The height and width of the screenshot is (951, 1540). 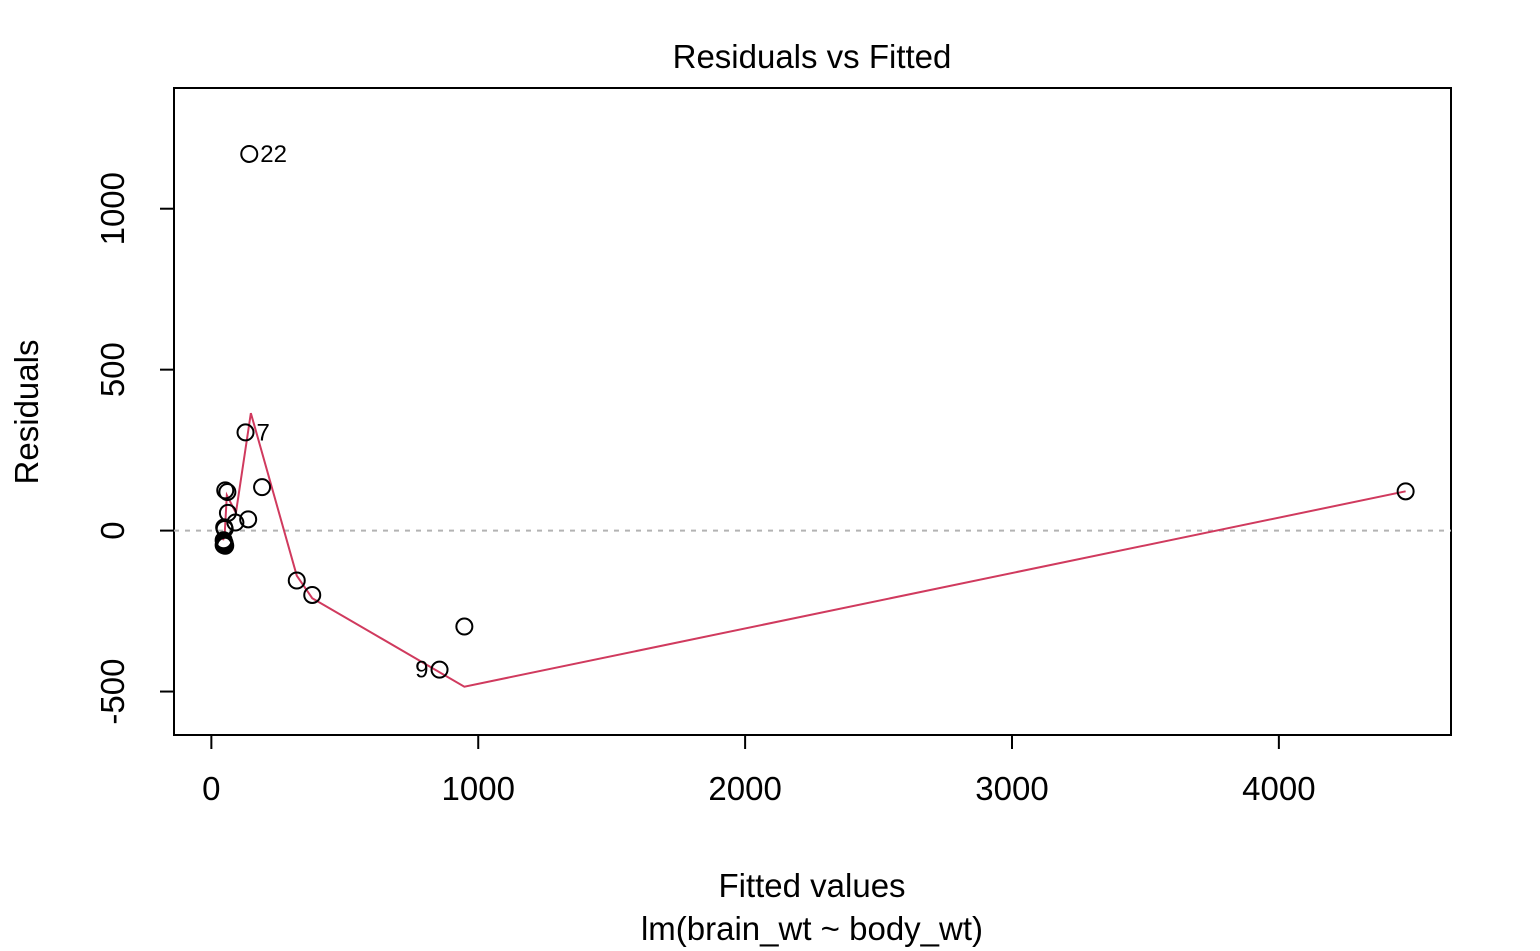 What do you see at coordinates (811, 885) in the screenshot?
I see `x-axis-label: Fitted values` at bounding box center [811, 885].